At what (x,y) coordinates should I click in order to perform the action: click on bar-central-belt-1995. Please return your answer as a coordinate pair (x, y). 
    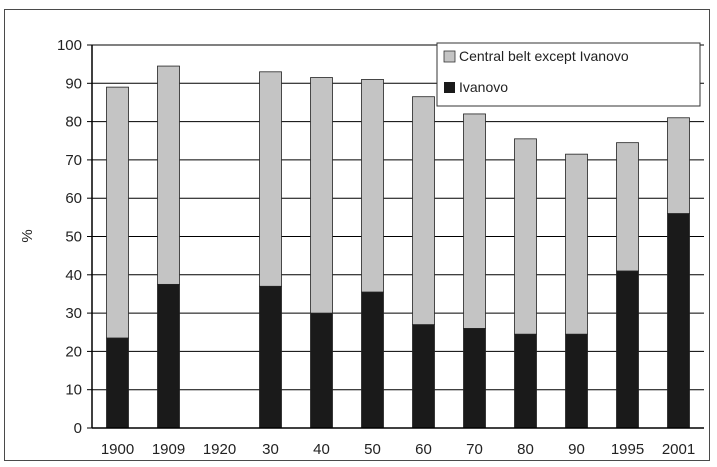
    Looking at the image, I should click on (627, 207).